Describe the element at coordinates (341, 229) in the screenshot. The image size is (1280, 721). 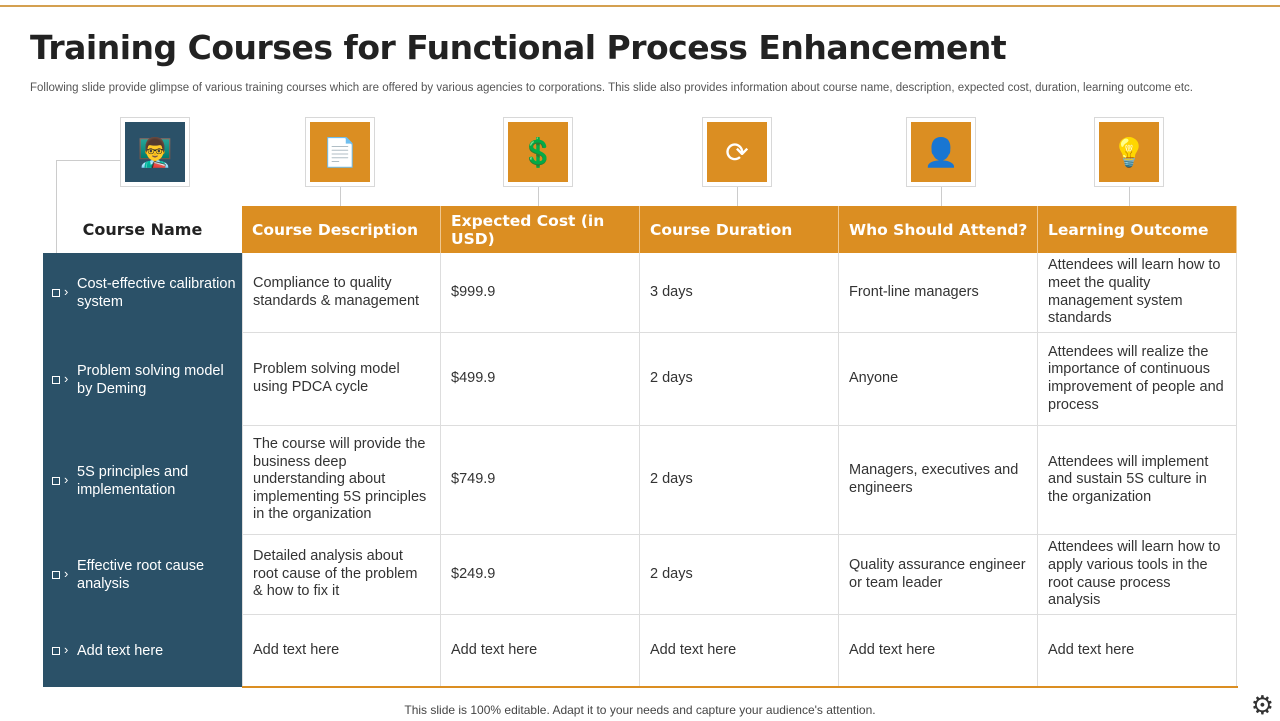
I see `column-header: Course Description` at that location.